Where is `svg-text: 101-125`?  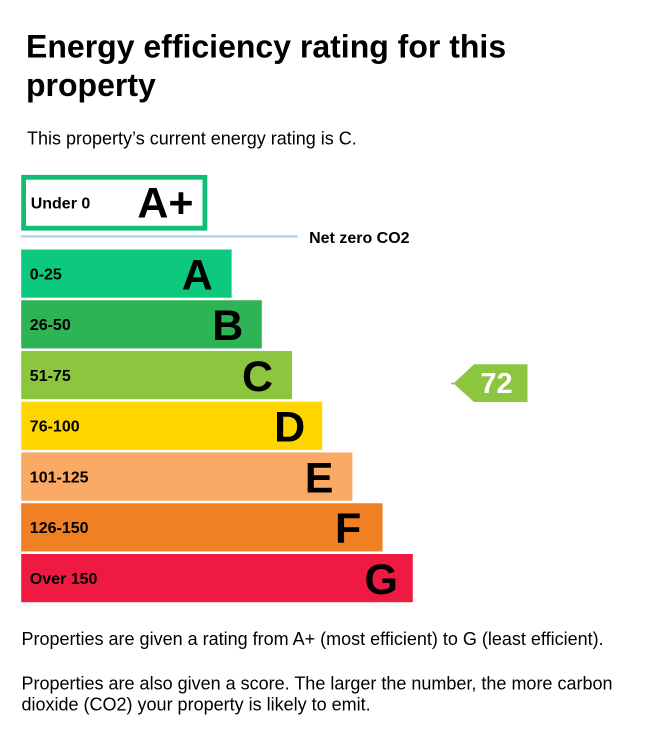
svg-text: 101-125 is located at coordinates (59, 477).